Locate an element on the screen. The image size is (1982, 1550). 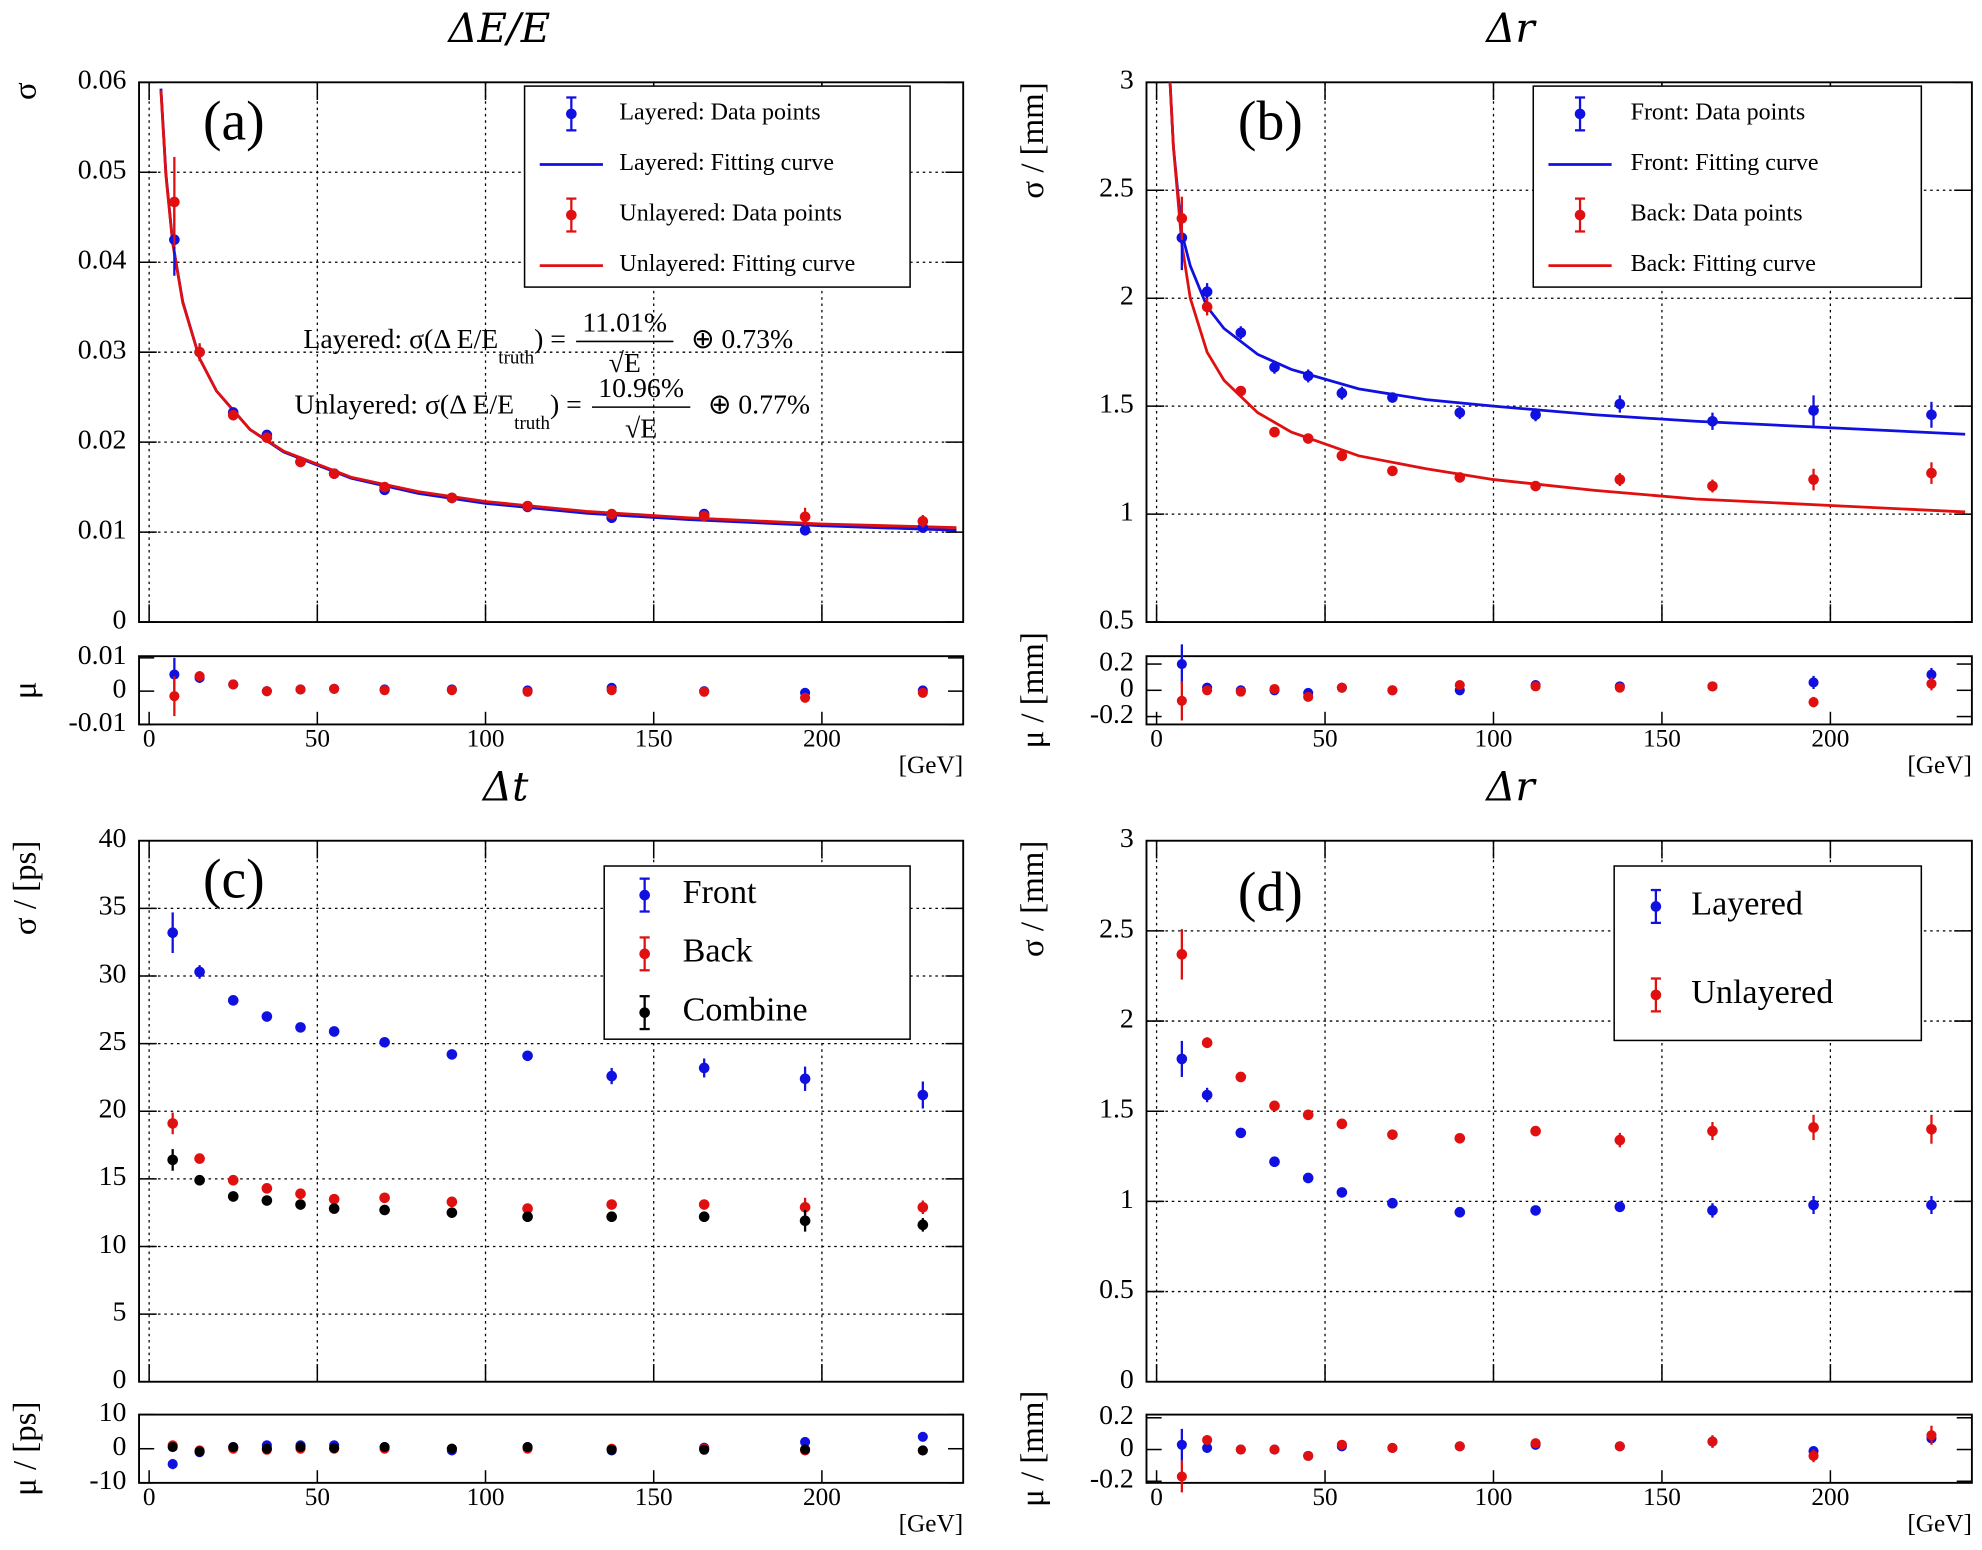
legend-label: Back: Fitting curve is located at coordinates (1723, 264).